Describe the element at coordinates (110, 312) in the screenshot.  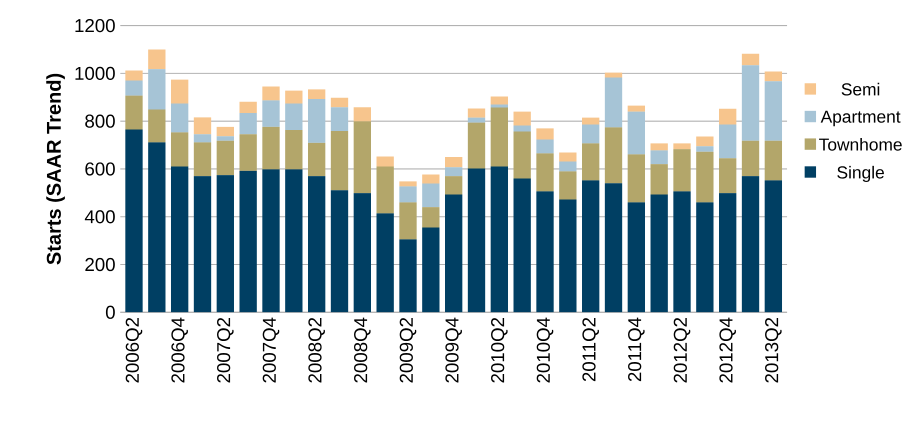
I see `y-tick-label: 0` at that location.